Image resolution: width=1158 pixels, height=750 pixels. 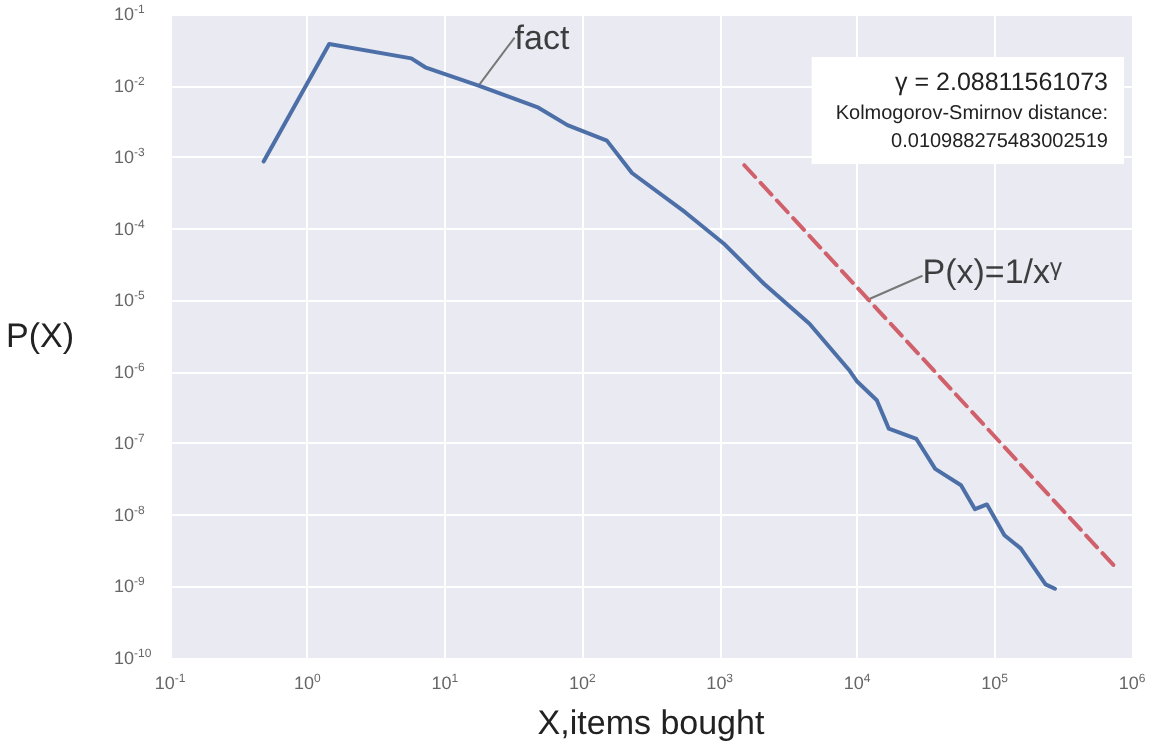 What do you see at coordinates (651, 723) in the screenshot?
I see `x-axis-title: X,items bought` at bounding box center [651, 723].